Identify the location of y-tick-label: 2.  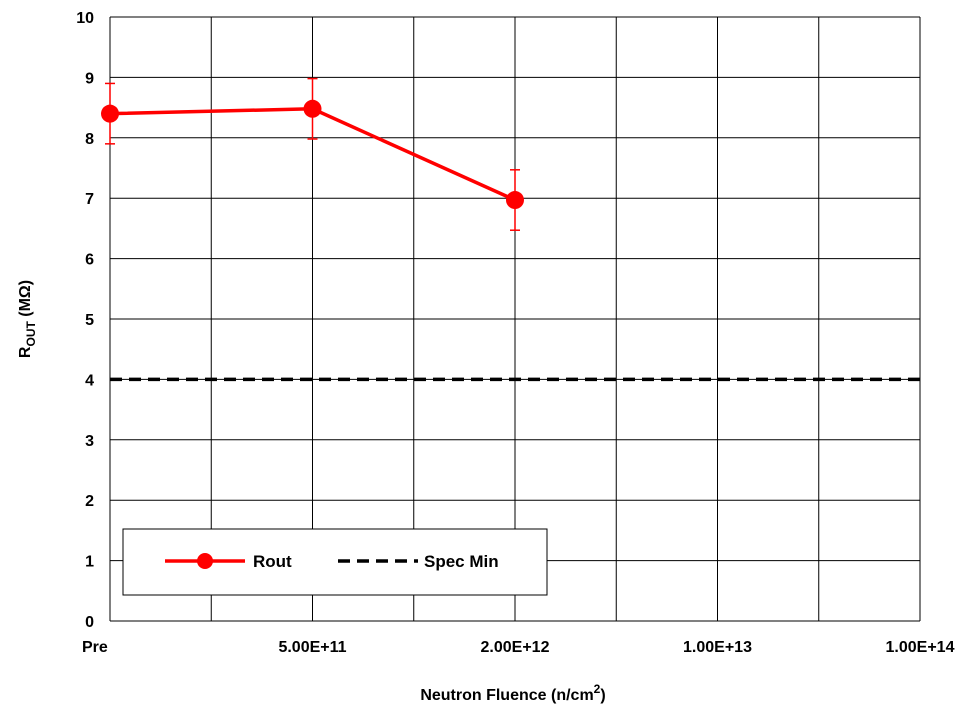
(89, 501).